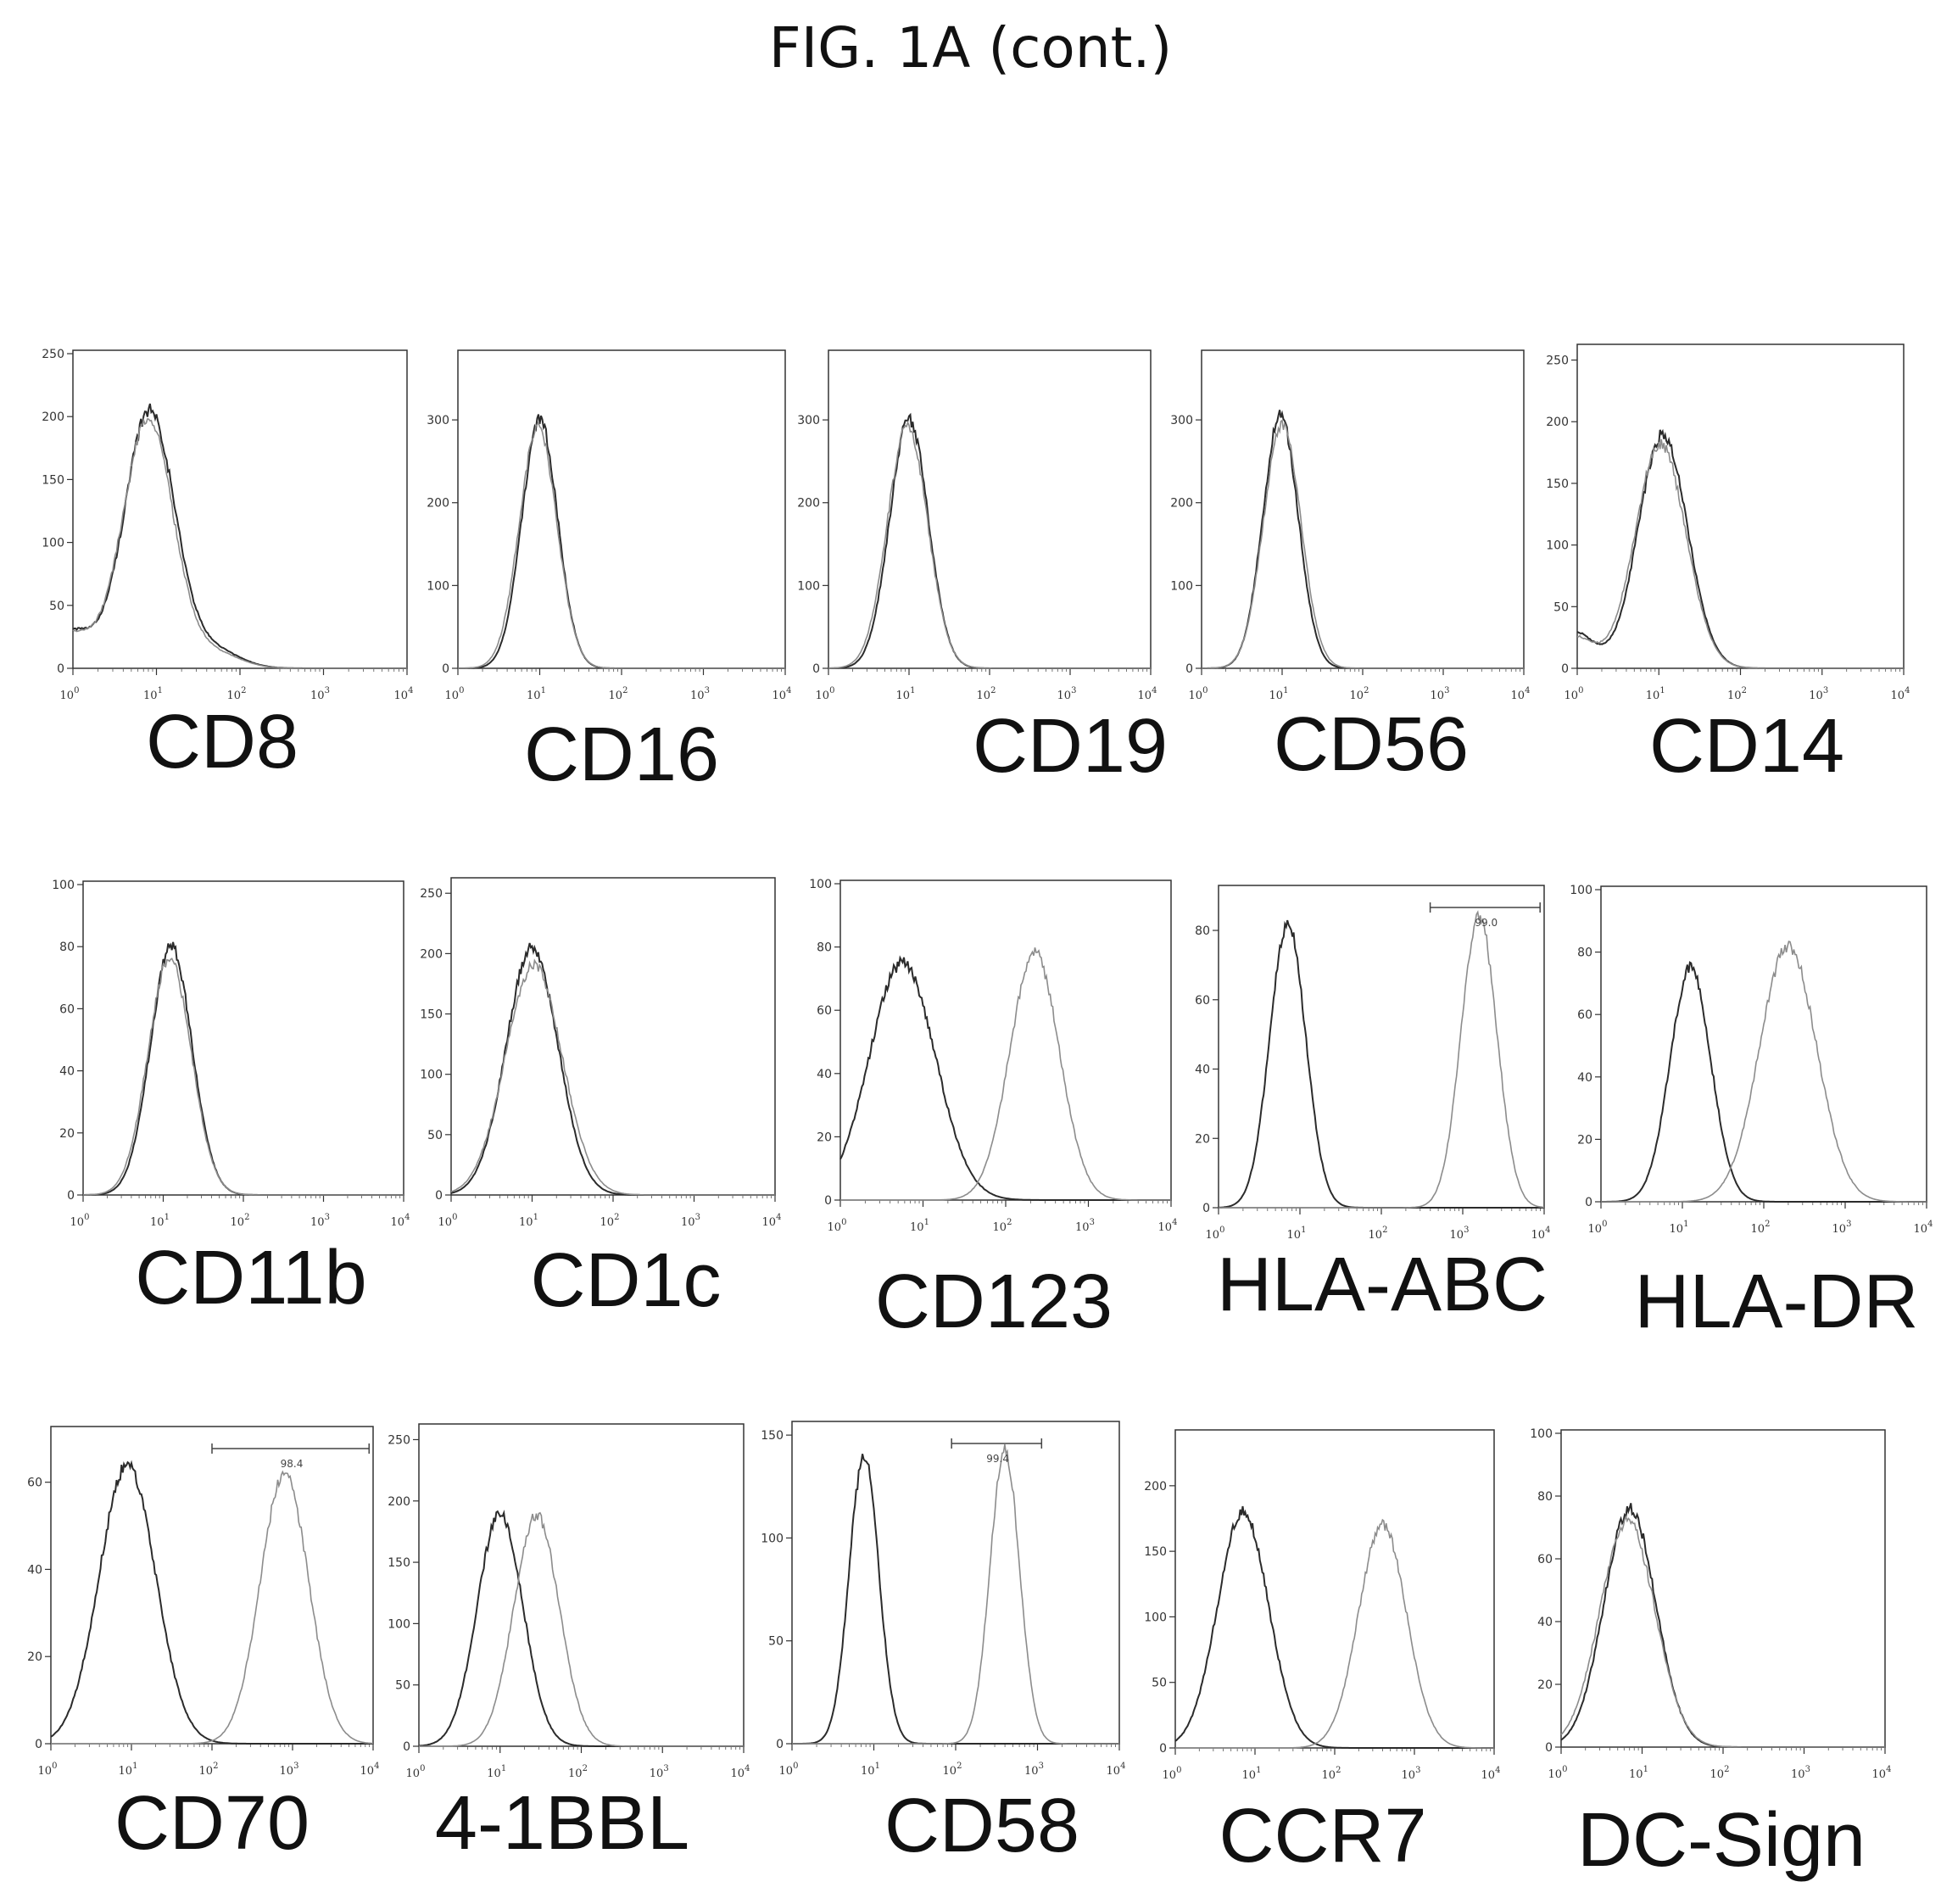 Image resolution: width=1941 pixels, height=1904 pixels. I want to click on marker-label-cd56: CD56, so click(1371, 744).